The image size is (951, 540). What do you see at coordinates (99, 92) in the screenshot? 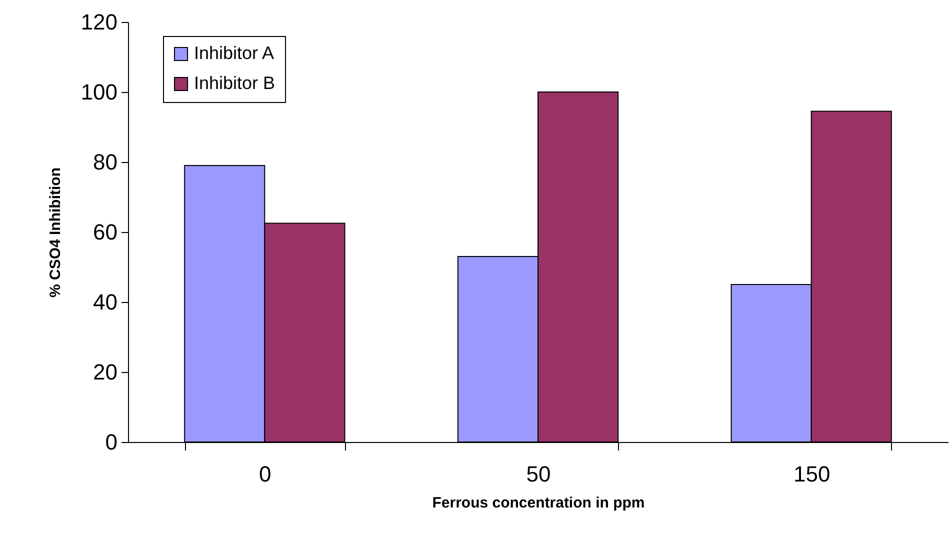
I see `y-tick-label: 100` at bounding box center [99, 92].